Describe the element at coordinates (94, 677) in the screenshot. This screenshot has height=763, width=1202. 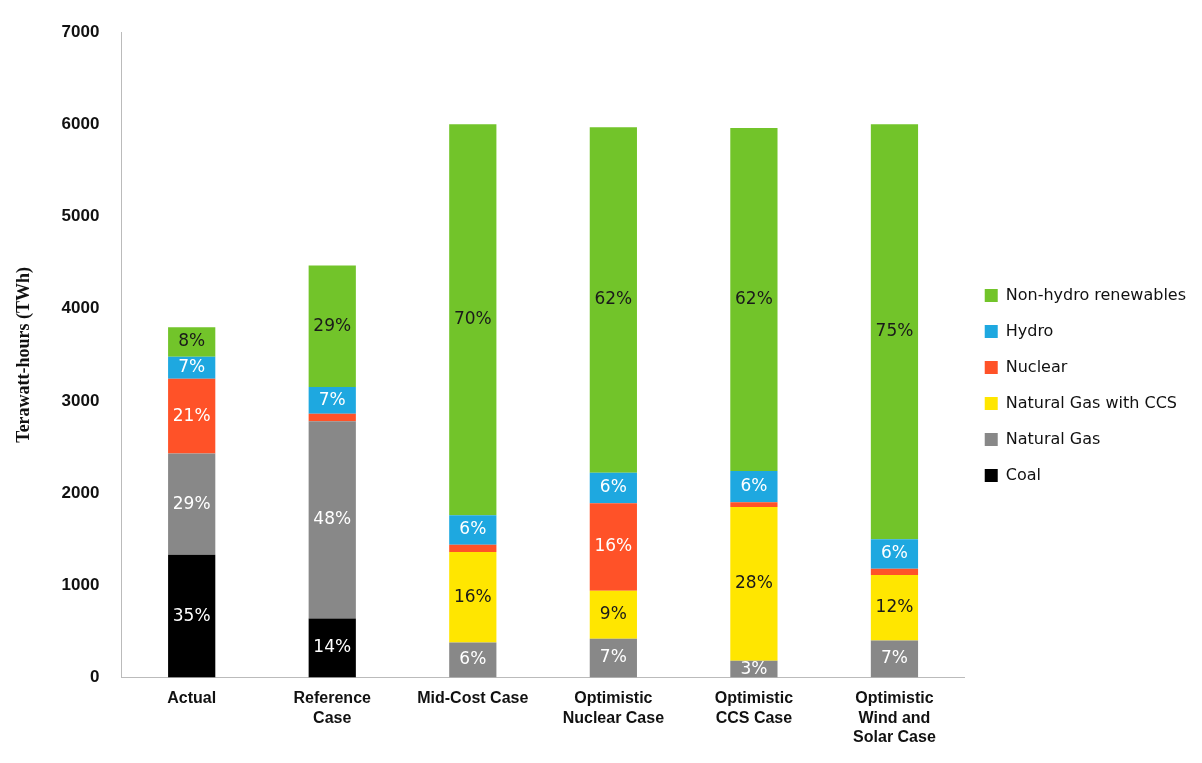
I see `y-tick-label: 0` at that location.